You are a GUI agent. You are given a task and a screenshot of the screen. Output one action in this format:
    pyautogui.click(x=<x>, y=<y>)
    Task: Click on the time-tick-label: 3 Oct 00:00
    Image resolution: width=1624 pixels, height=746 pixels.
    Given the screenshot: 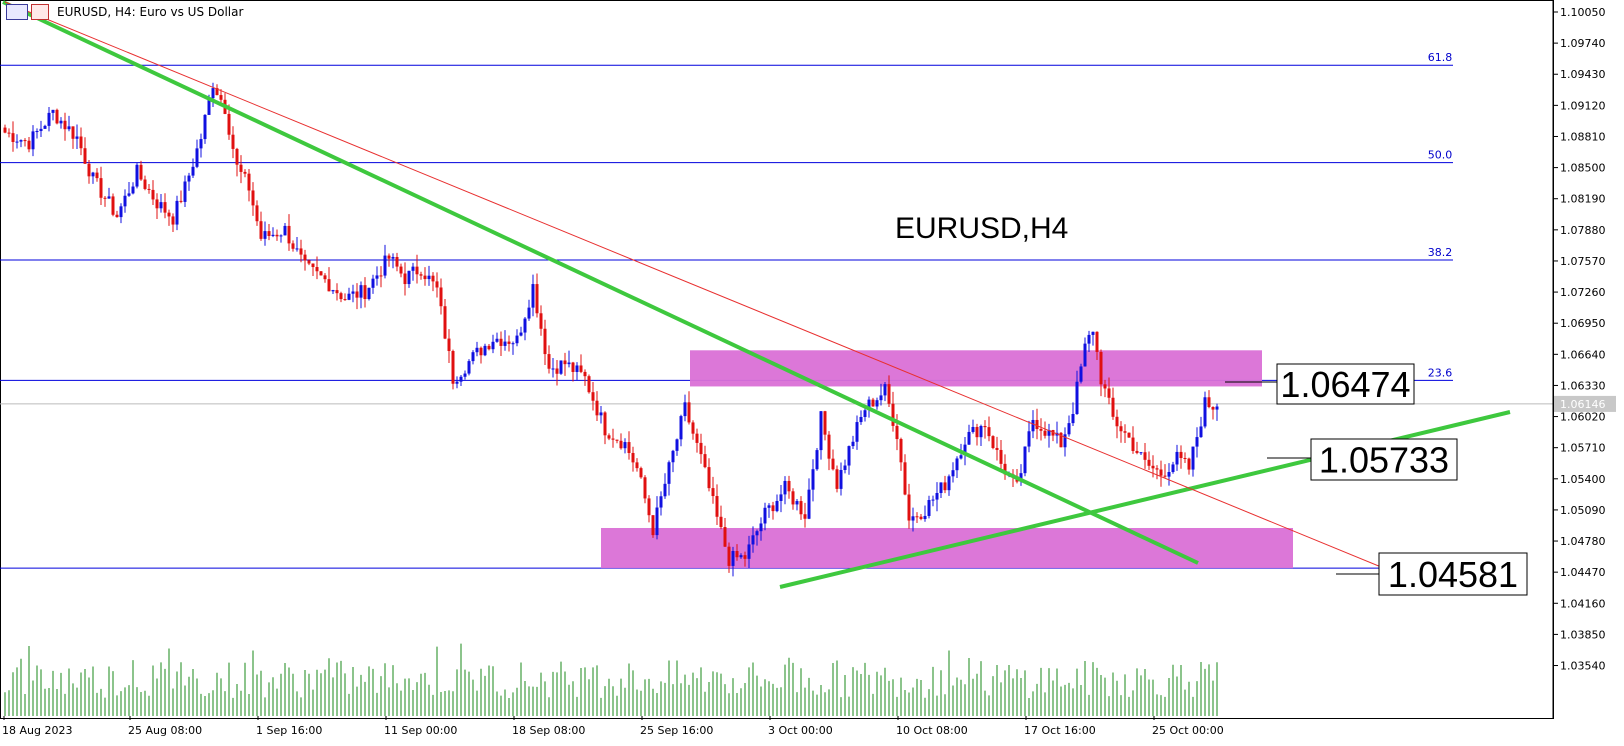 What is the action you would take?
    pyautogui.click(x=800, y=730)
    